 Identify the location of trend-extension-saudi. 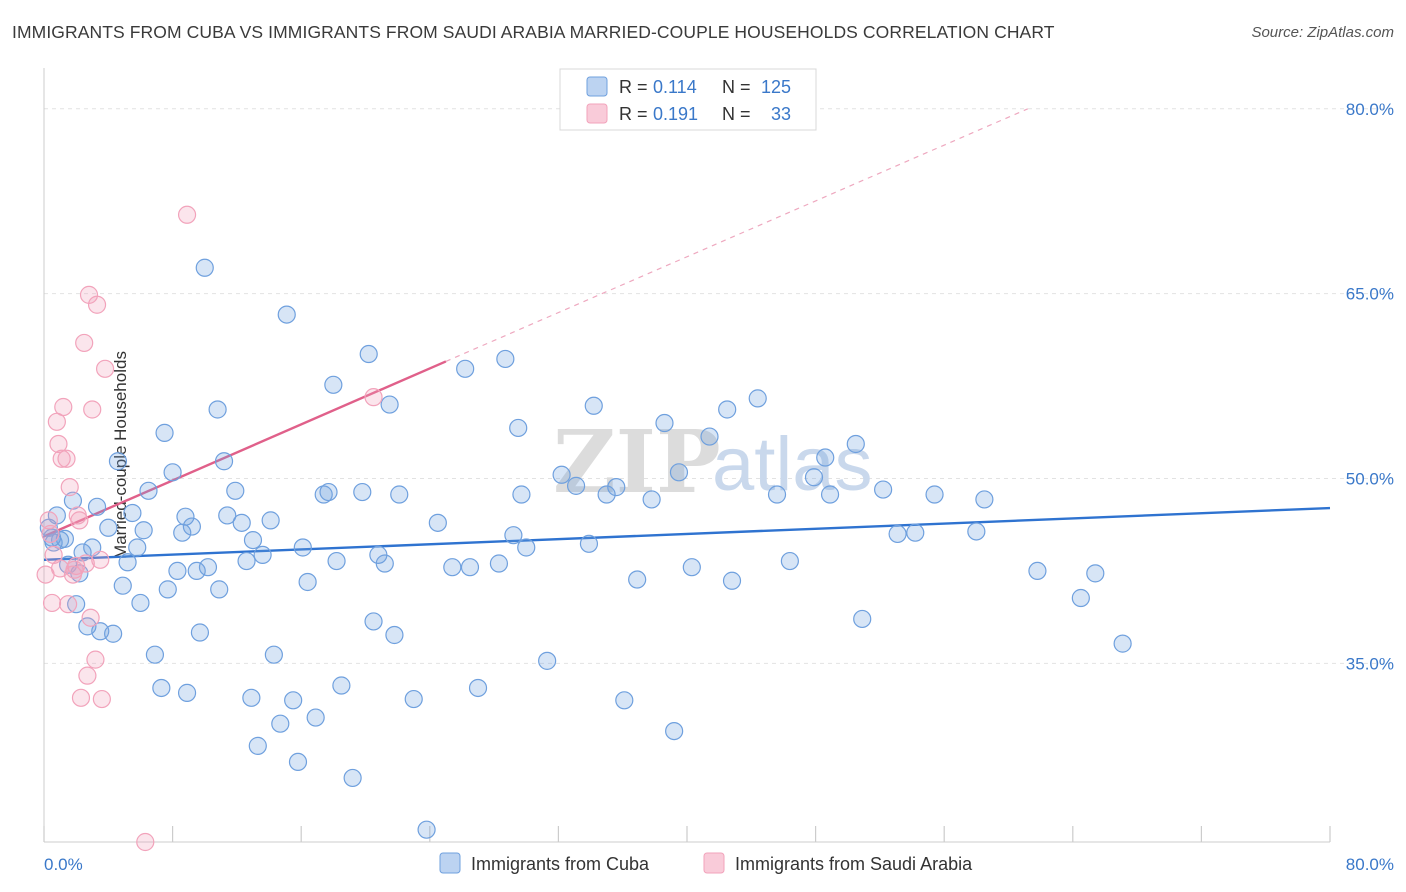
(737, 235).